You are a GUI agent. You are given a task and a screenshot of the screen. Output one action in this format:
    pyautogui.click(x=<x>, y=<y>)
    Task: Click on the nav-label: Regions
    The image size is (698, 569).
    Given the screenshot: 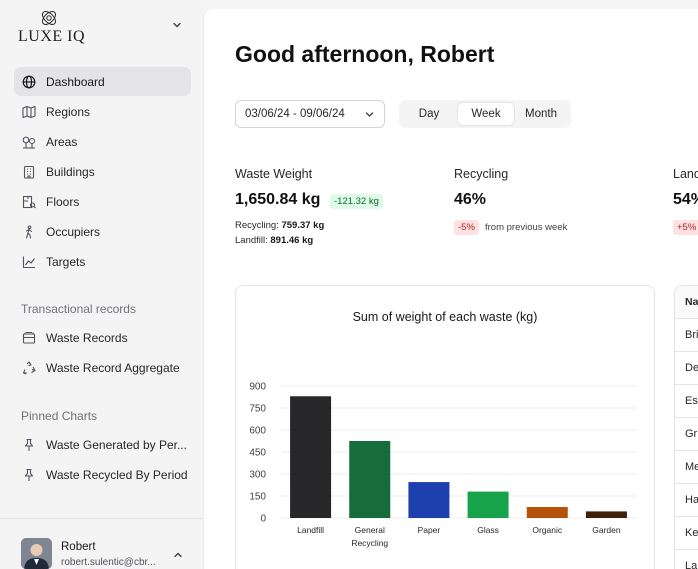 What is the action you would take?
    pyautogui.click(x=68, y=111)
    